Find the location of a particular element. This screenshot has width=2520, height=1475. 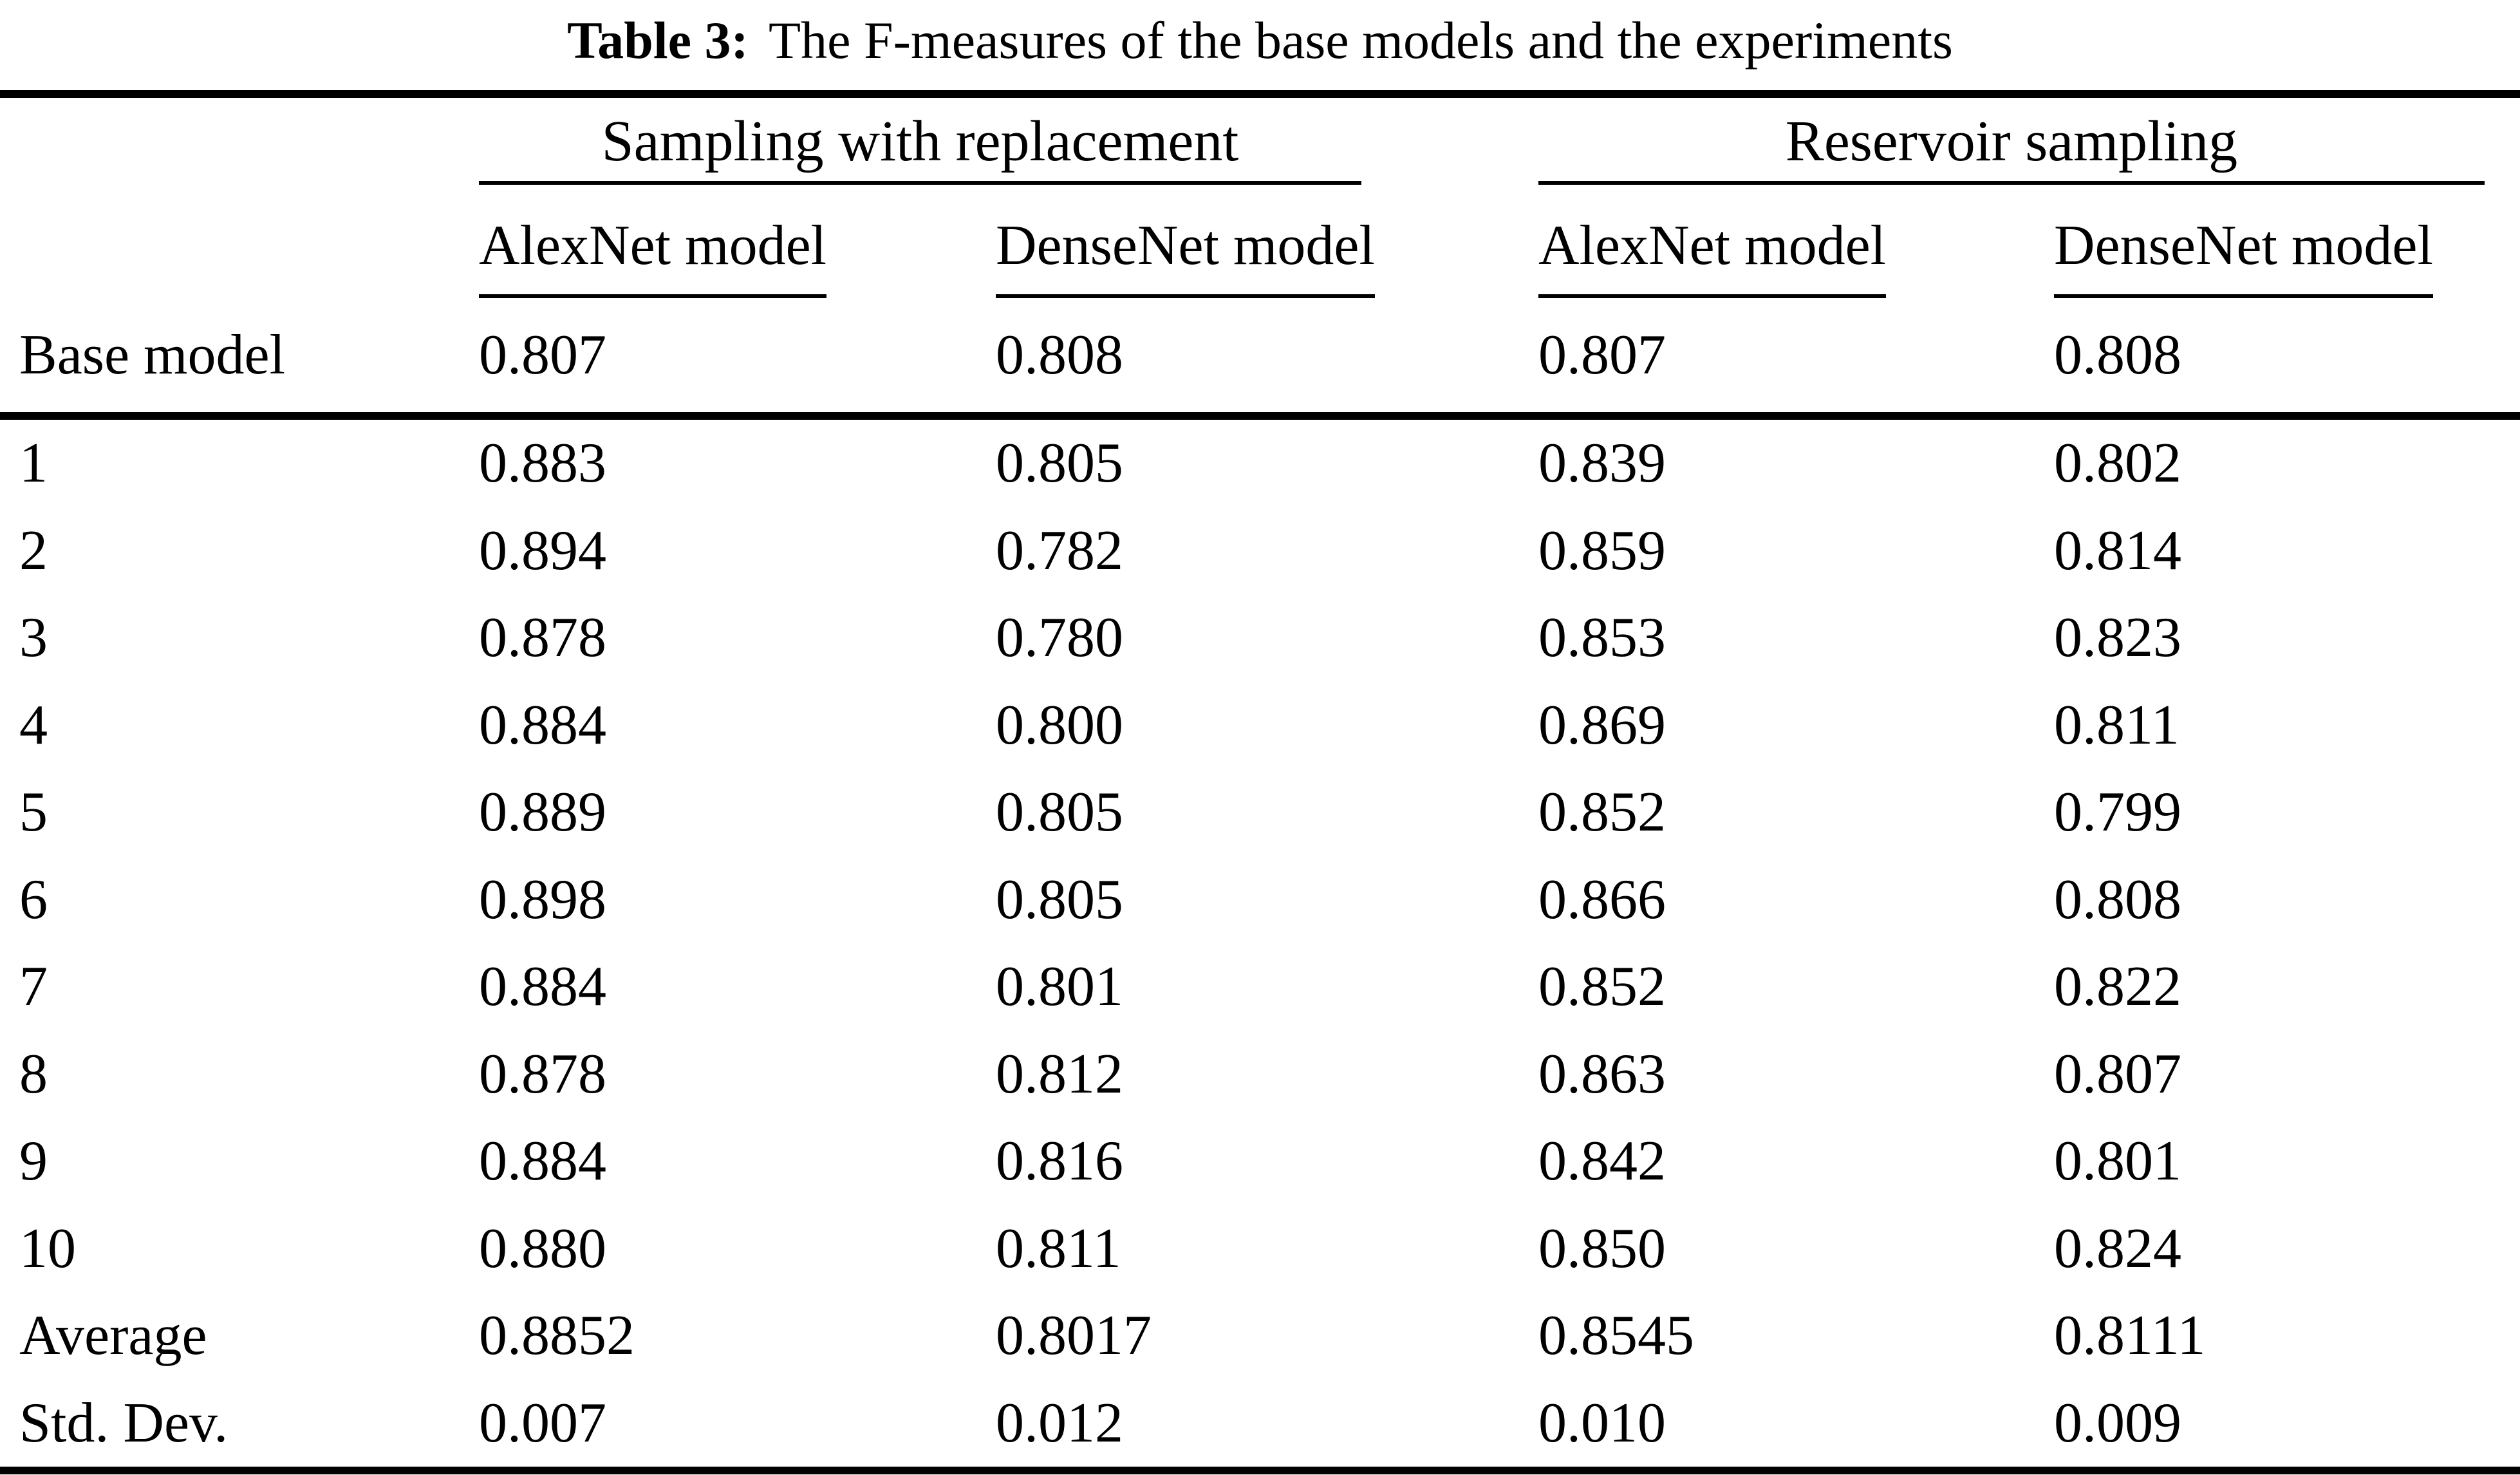

table-caption-number: Table 3: is located at coordinates (658, 40).